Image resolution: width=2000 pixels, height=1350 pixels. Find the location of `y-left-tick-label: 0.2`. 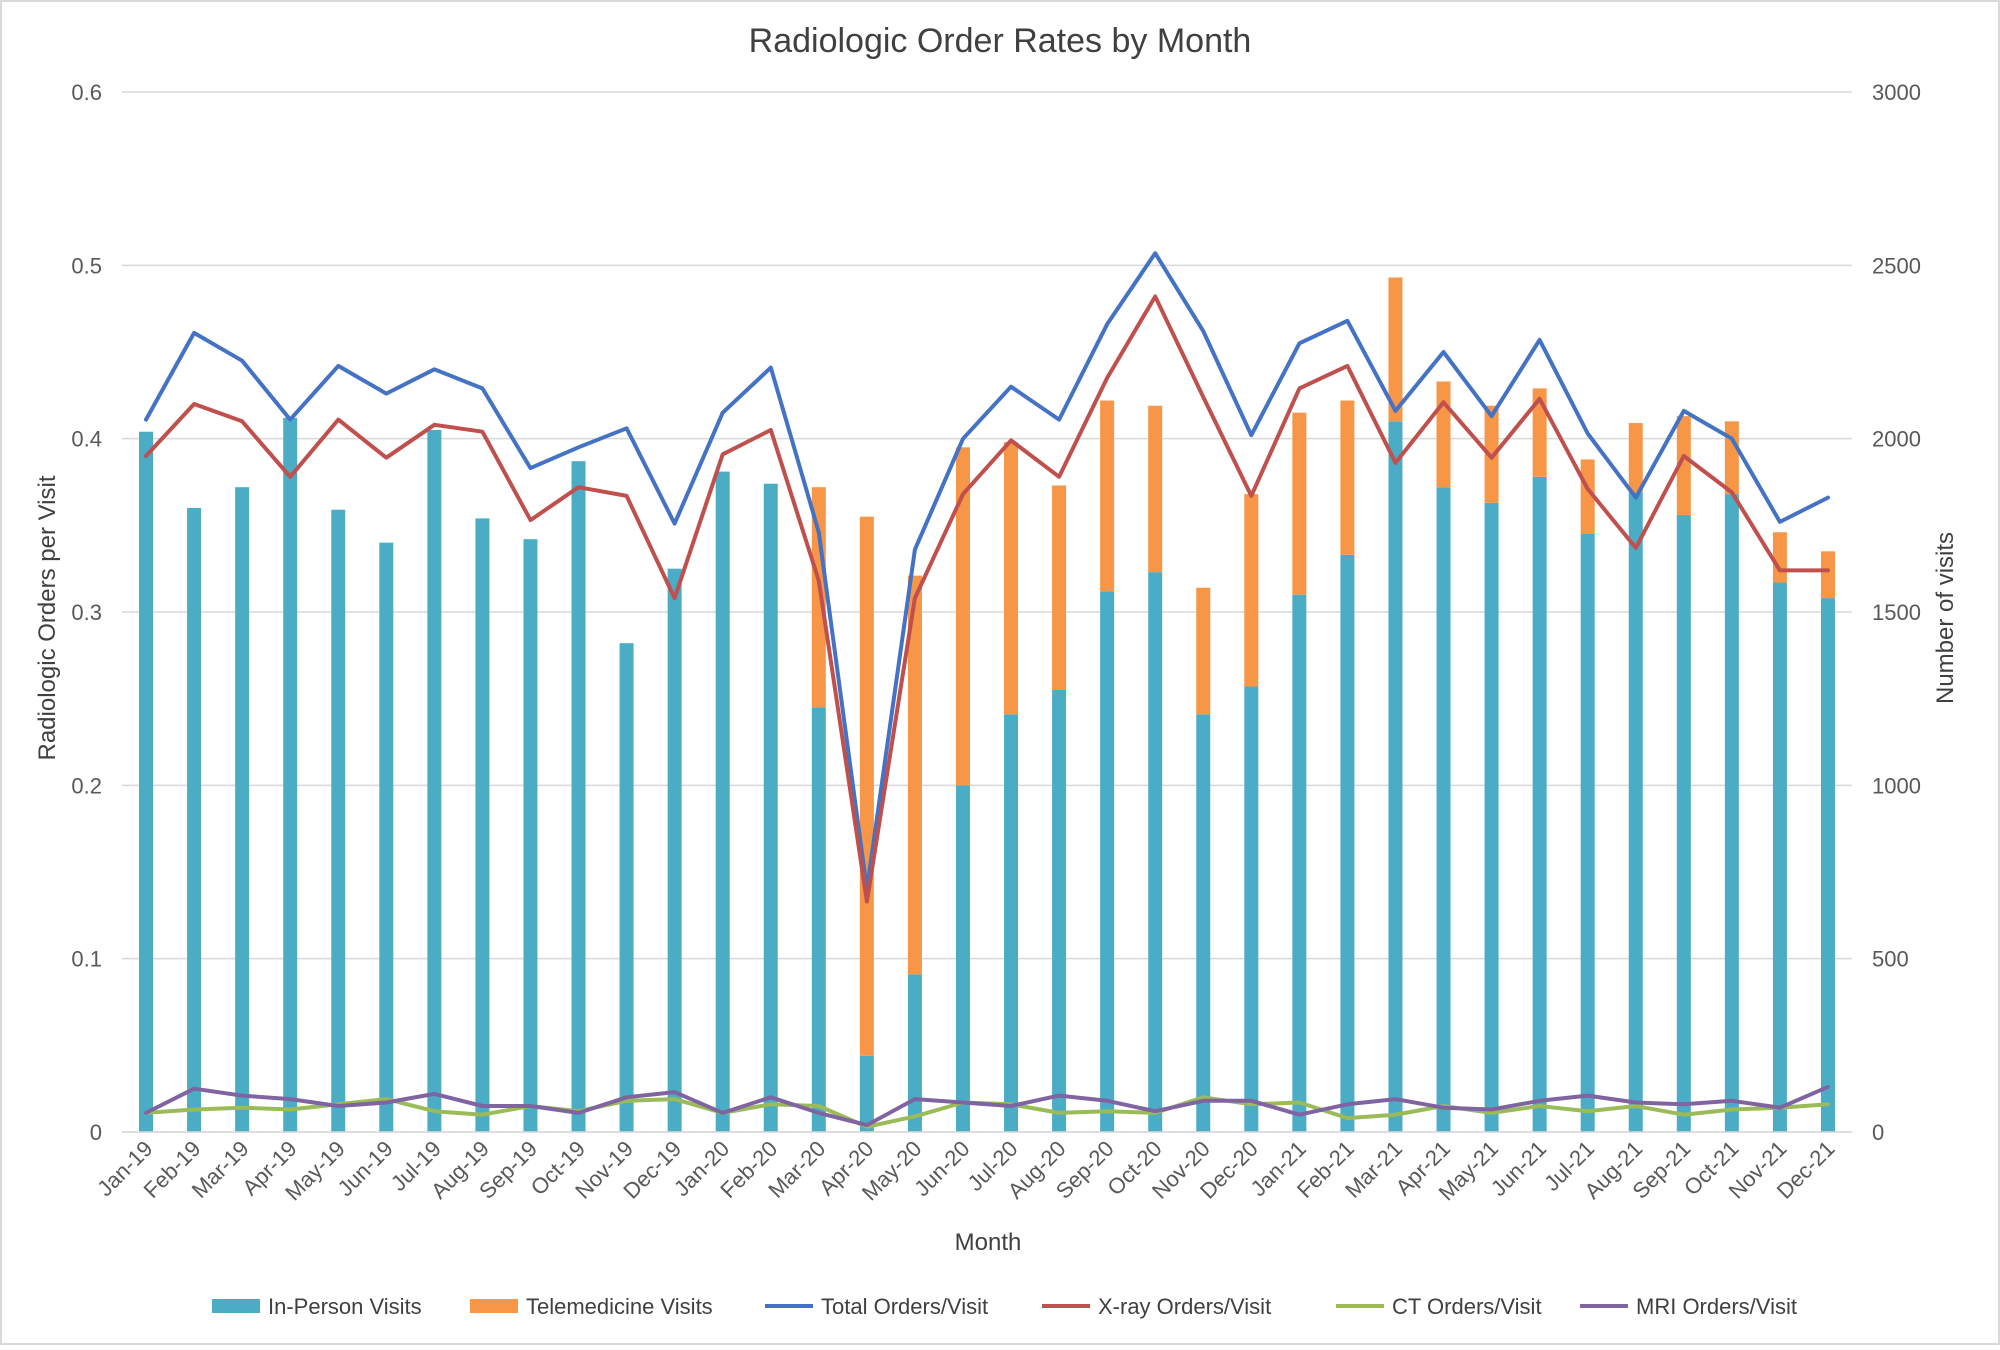

y-left-tick-label: 0.2 is located at coordinates (86, 785).